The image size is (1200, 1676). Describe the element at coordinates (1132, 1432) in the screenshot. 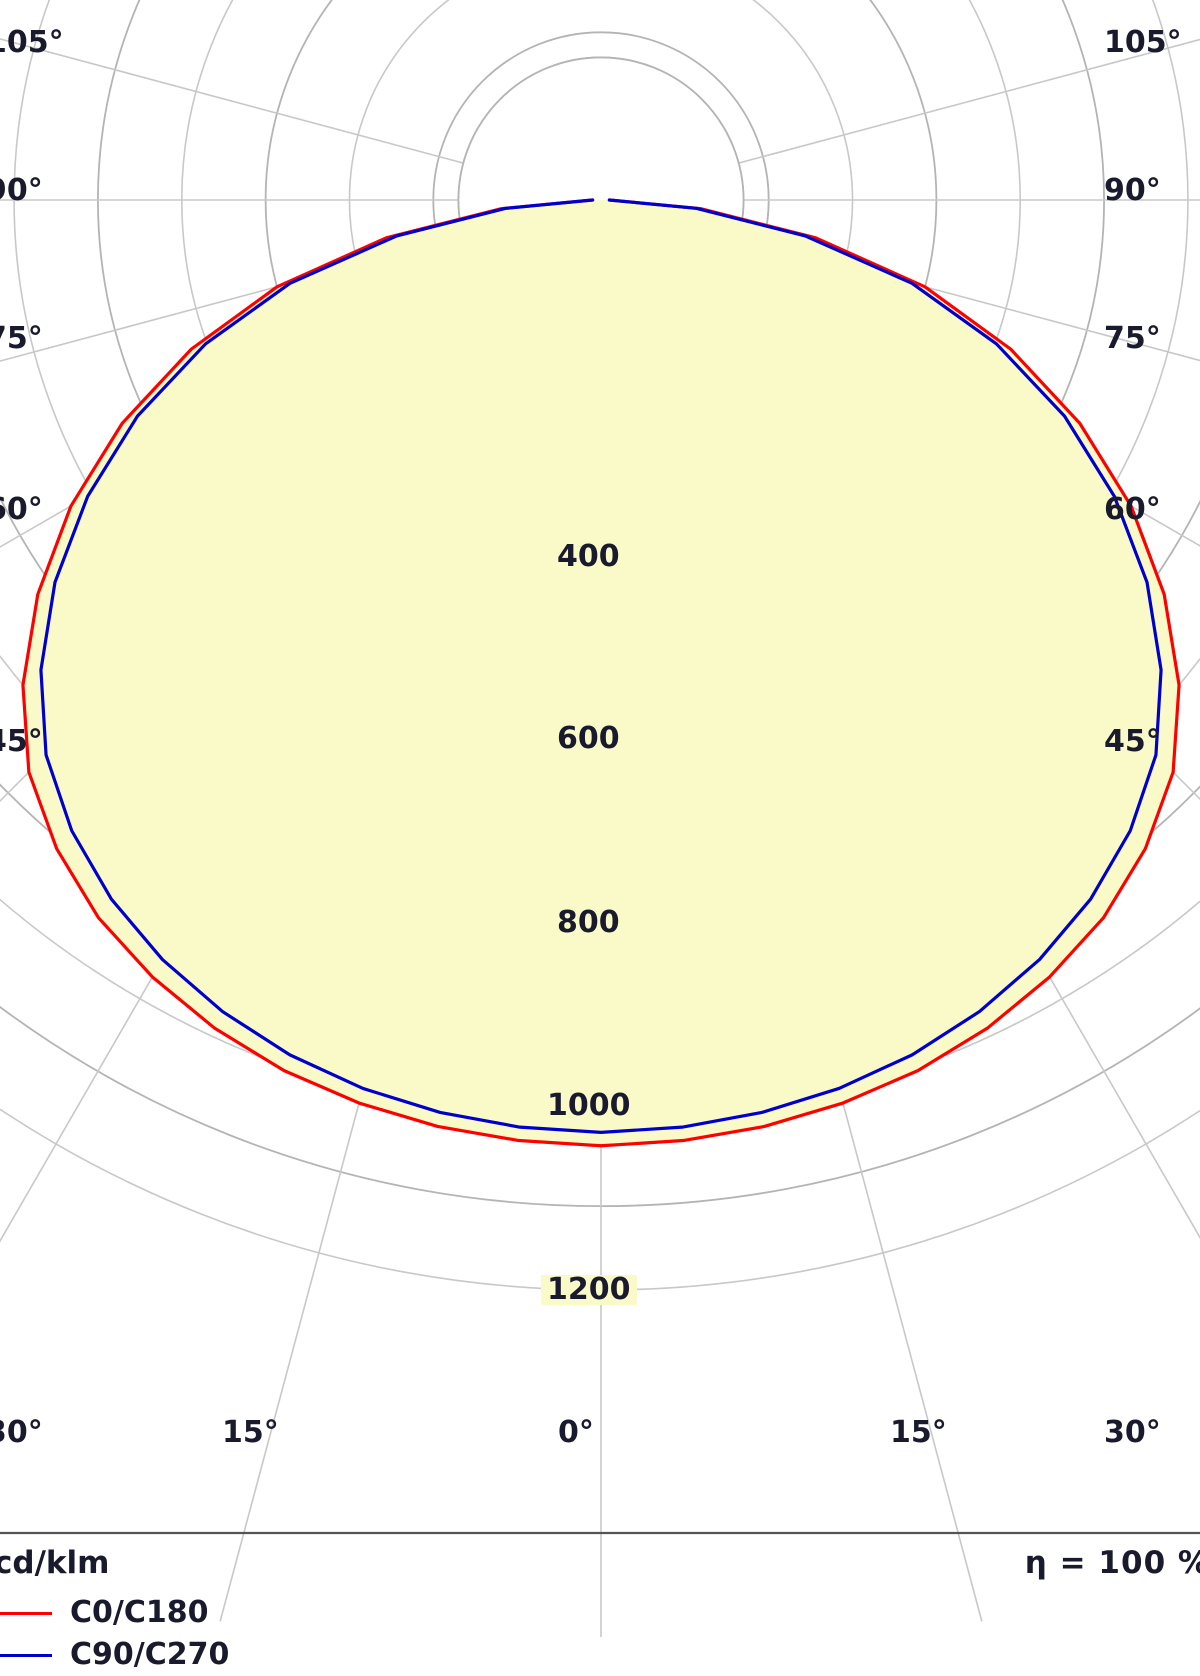

I see `angle-label-right-5: 30°` at that location.